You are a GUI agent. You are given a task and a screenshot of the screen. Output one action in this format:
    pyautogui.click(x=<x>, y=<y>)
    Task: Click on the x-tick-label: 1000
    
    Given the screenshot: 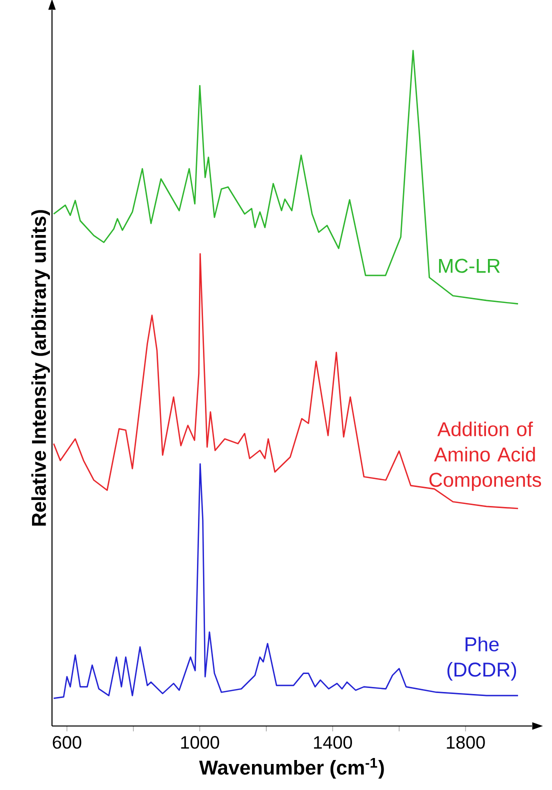 What is the action you would take?
    pyautogui.click(x=200, y=742)
    